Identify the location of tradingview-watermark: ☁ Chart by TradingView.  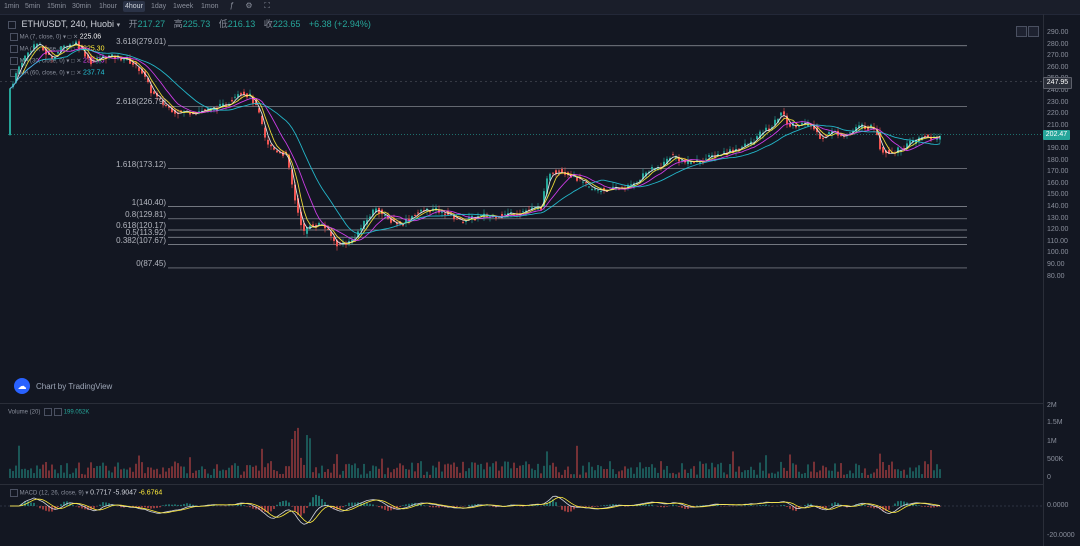
(63, 386).